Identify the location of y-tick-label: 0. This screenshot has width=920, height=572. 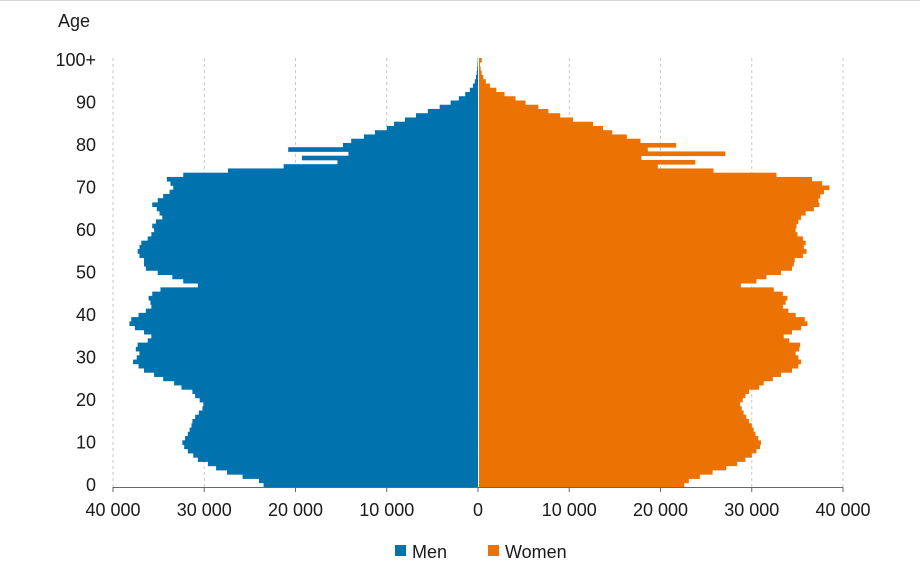
(91, 485).